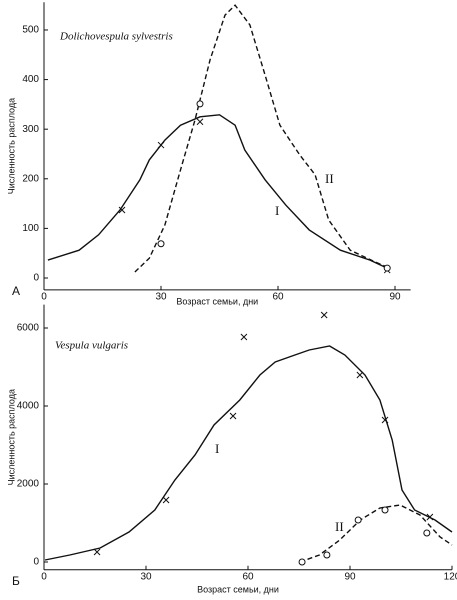 This screenshot has height=600, width=457. What do you see at coordinates (16, 291) in the screenshot?
I see `panel-label: А` at bounding box center [16, 291].